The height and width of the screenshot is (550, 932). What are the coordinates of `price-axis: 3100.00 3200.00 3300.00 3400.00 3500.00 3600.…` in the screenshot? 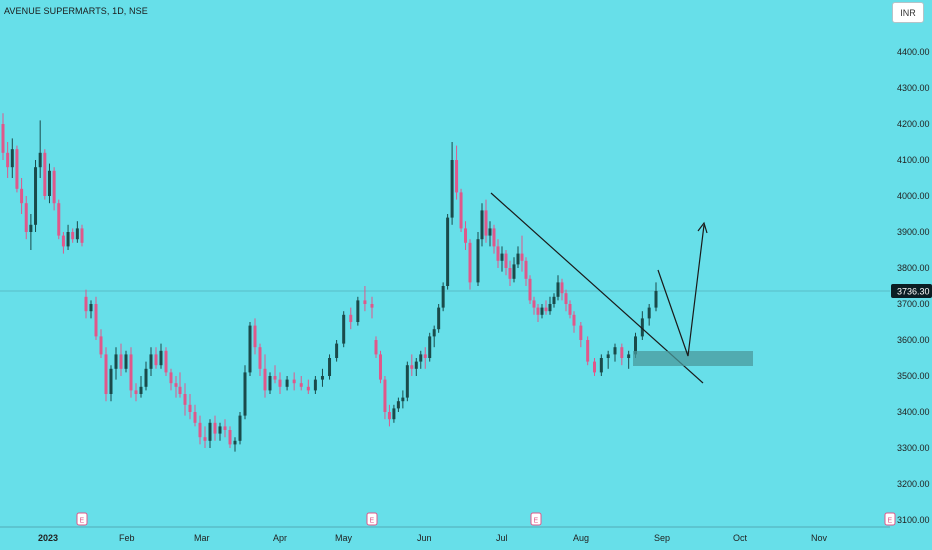 It's located at (913, 286).